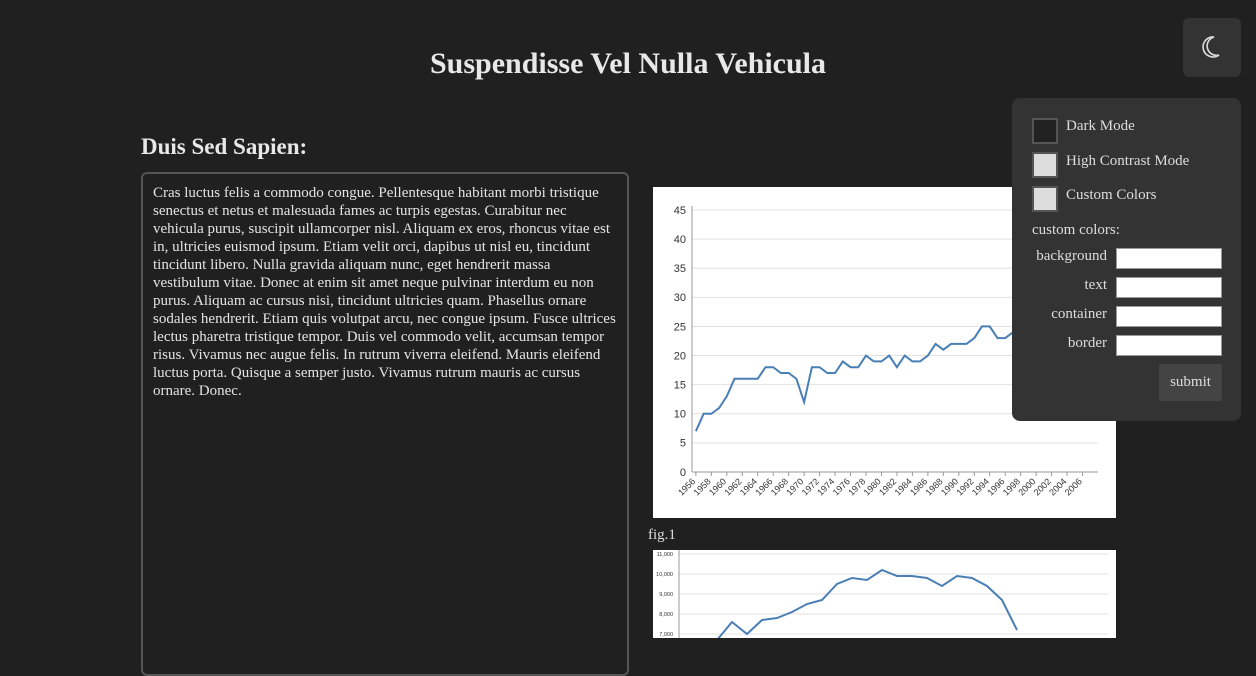  What do you see at coordinates (680, 356) in the screenshot?
I see `y-tick-label: 20` at bounding box center [680, 356].